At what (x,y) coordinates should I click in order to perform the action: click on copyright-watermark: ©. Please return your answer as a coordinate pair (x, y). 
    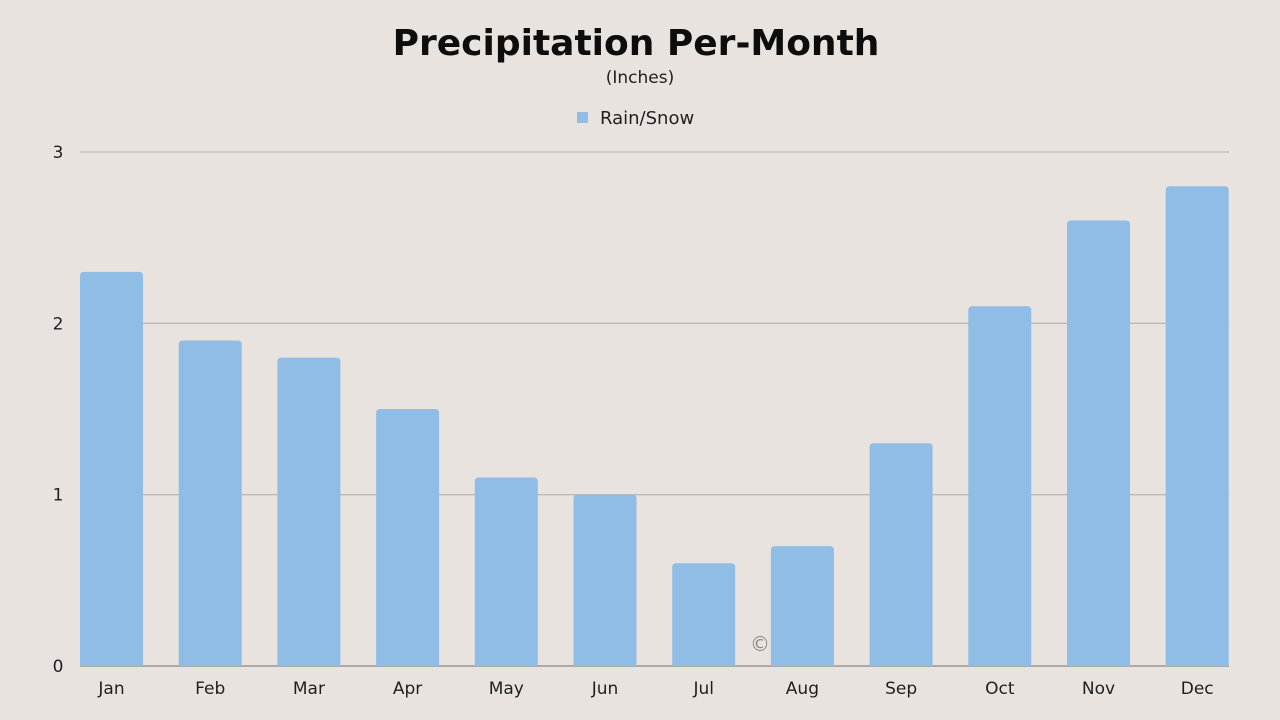
    Looking at the image, I should click on (760, 644).